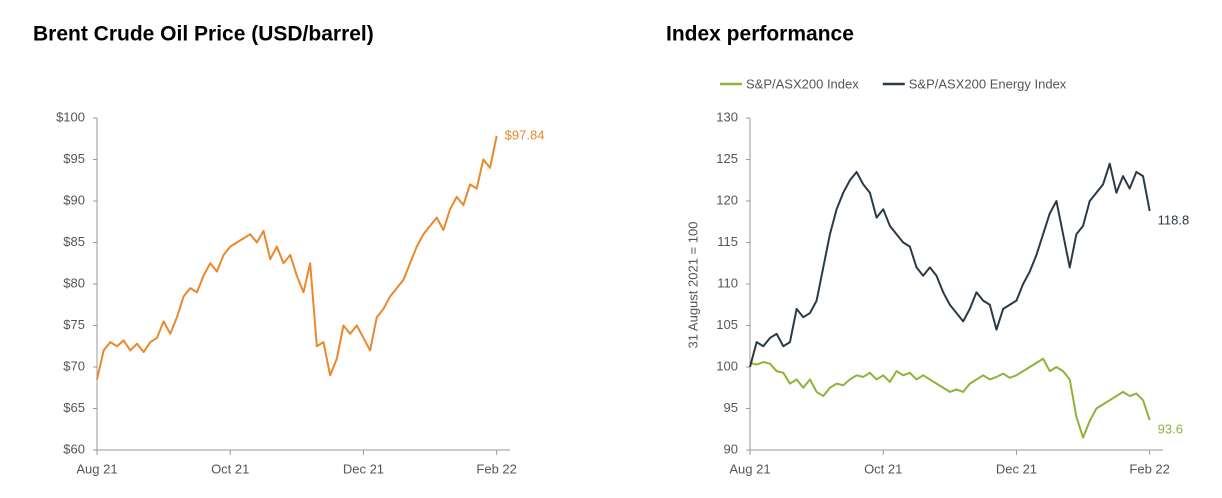 This screenshot has height=498, width=1222. I want to click on chart-title: Index performance, so click(760, 34).